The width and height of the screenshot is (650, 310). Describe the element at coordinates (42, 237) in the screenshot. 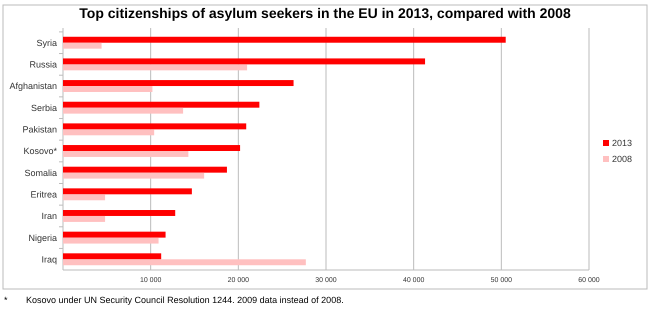

I see `y-tick-label: Nigeria` at that location.